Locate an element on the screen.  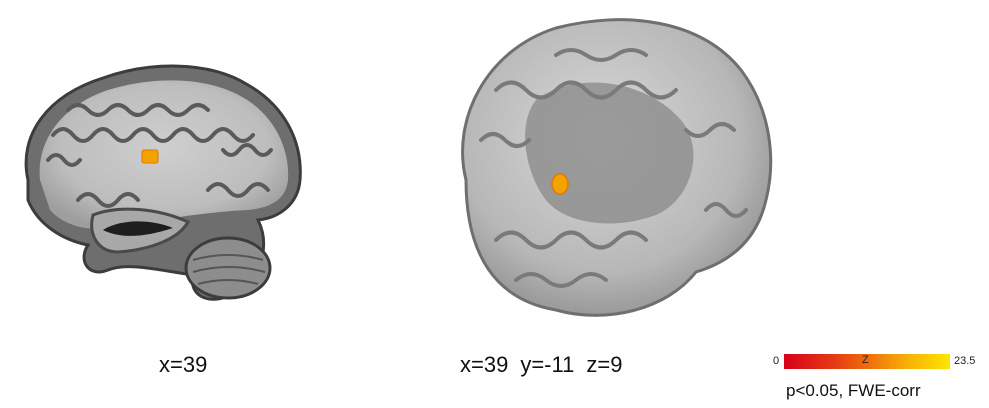
colorbar-legend: 0 Z 23.5 p<0.05, FWE-corr is located at coordinates (877, 379).